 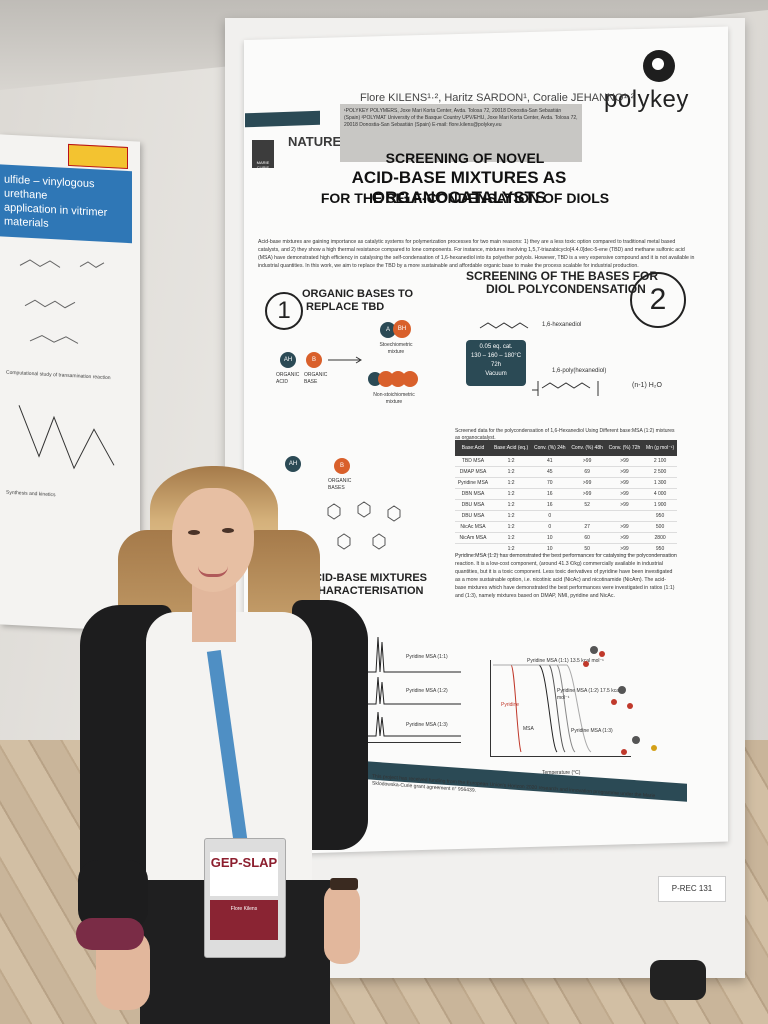 What do you see at coordinates (316, 378) in the screenshot?
I see `label-organic-base: ORGANIC BASE` at bounding box center [316, 378].